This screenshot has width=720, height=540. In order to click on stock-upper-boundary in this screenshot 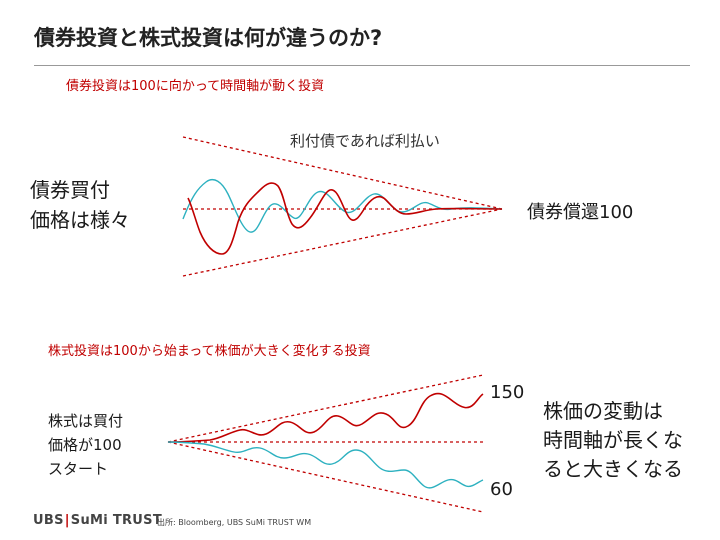, I will do `click(325, 408)`.